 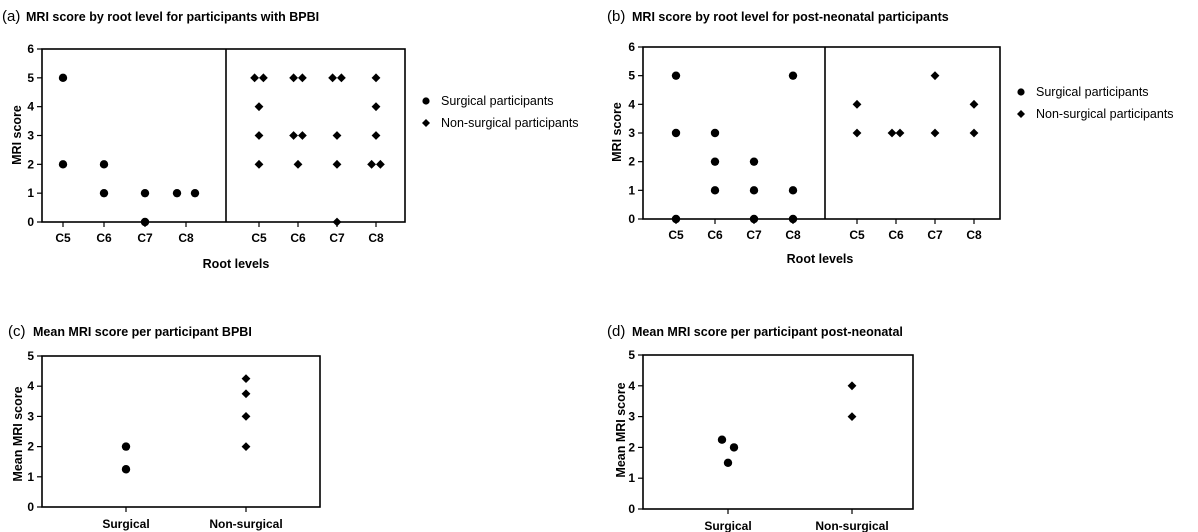 What do you see at coordinates (631, 478) in the screenshot?
I see `panel-d-ytick-label: 1` at bounding box center [631, 478].